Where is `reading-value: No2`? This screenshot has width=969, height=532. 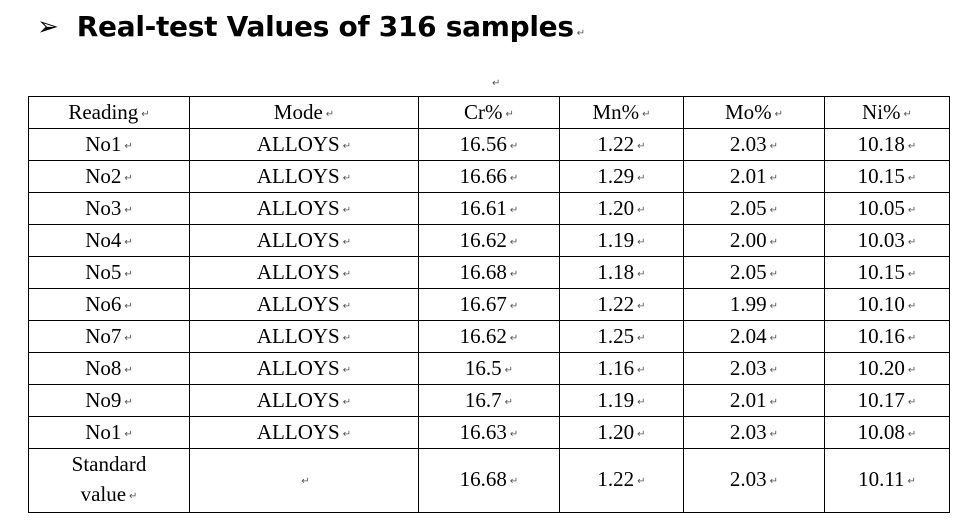 reading-value: No2 is located at coordinates (103, 176).